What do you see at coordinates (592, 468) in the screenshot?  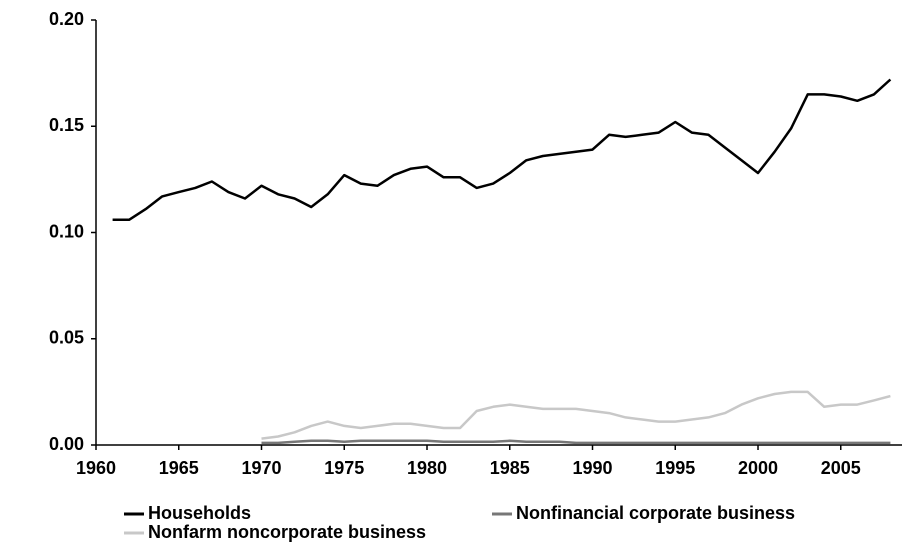 I see `x-tick-label: 1990` at bounding box center [592, 468].